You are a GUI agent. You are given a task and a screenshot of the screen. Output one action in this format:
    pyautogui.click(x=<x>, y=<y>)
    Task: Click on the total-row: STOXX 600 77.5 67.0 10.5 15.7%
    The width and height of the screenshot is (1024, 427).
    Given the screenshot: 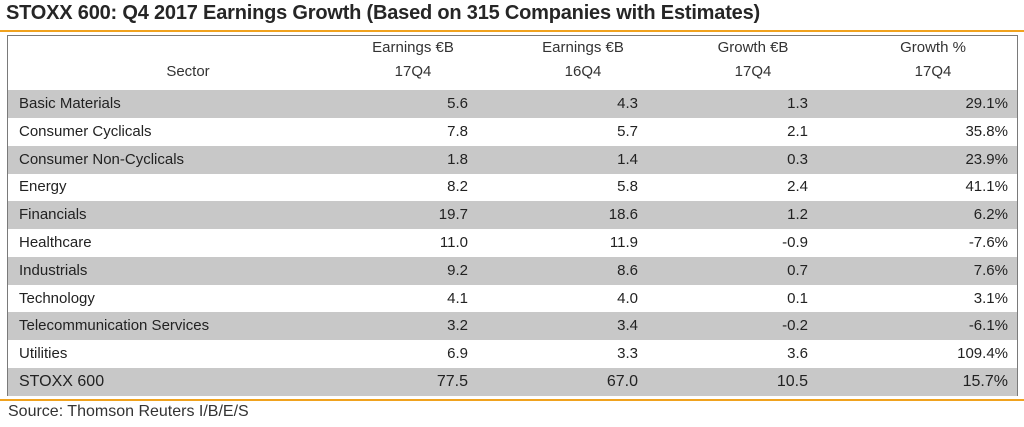 What is the action you would take?
    pyautogui.click(x=512, y=382)
    